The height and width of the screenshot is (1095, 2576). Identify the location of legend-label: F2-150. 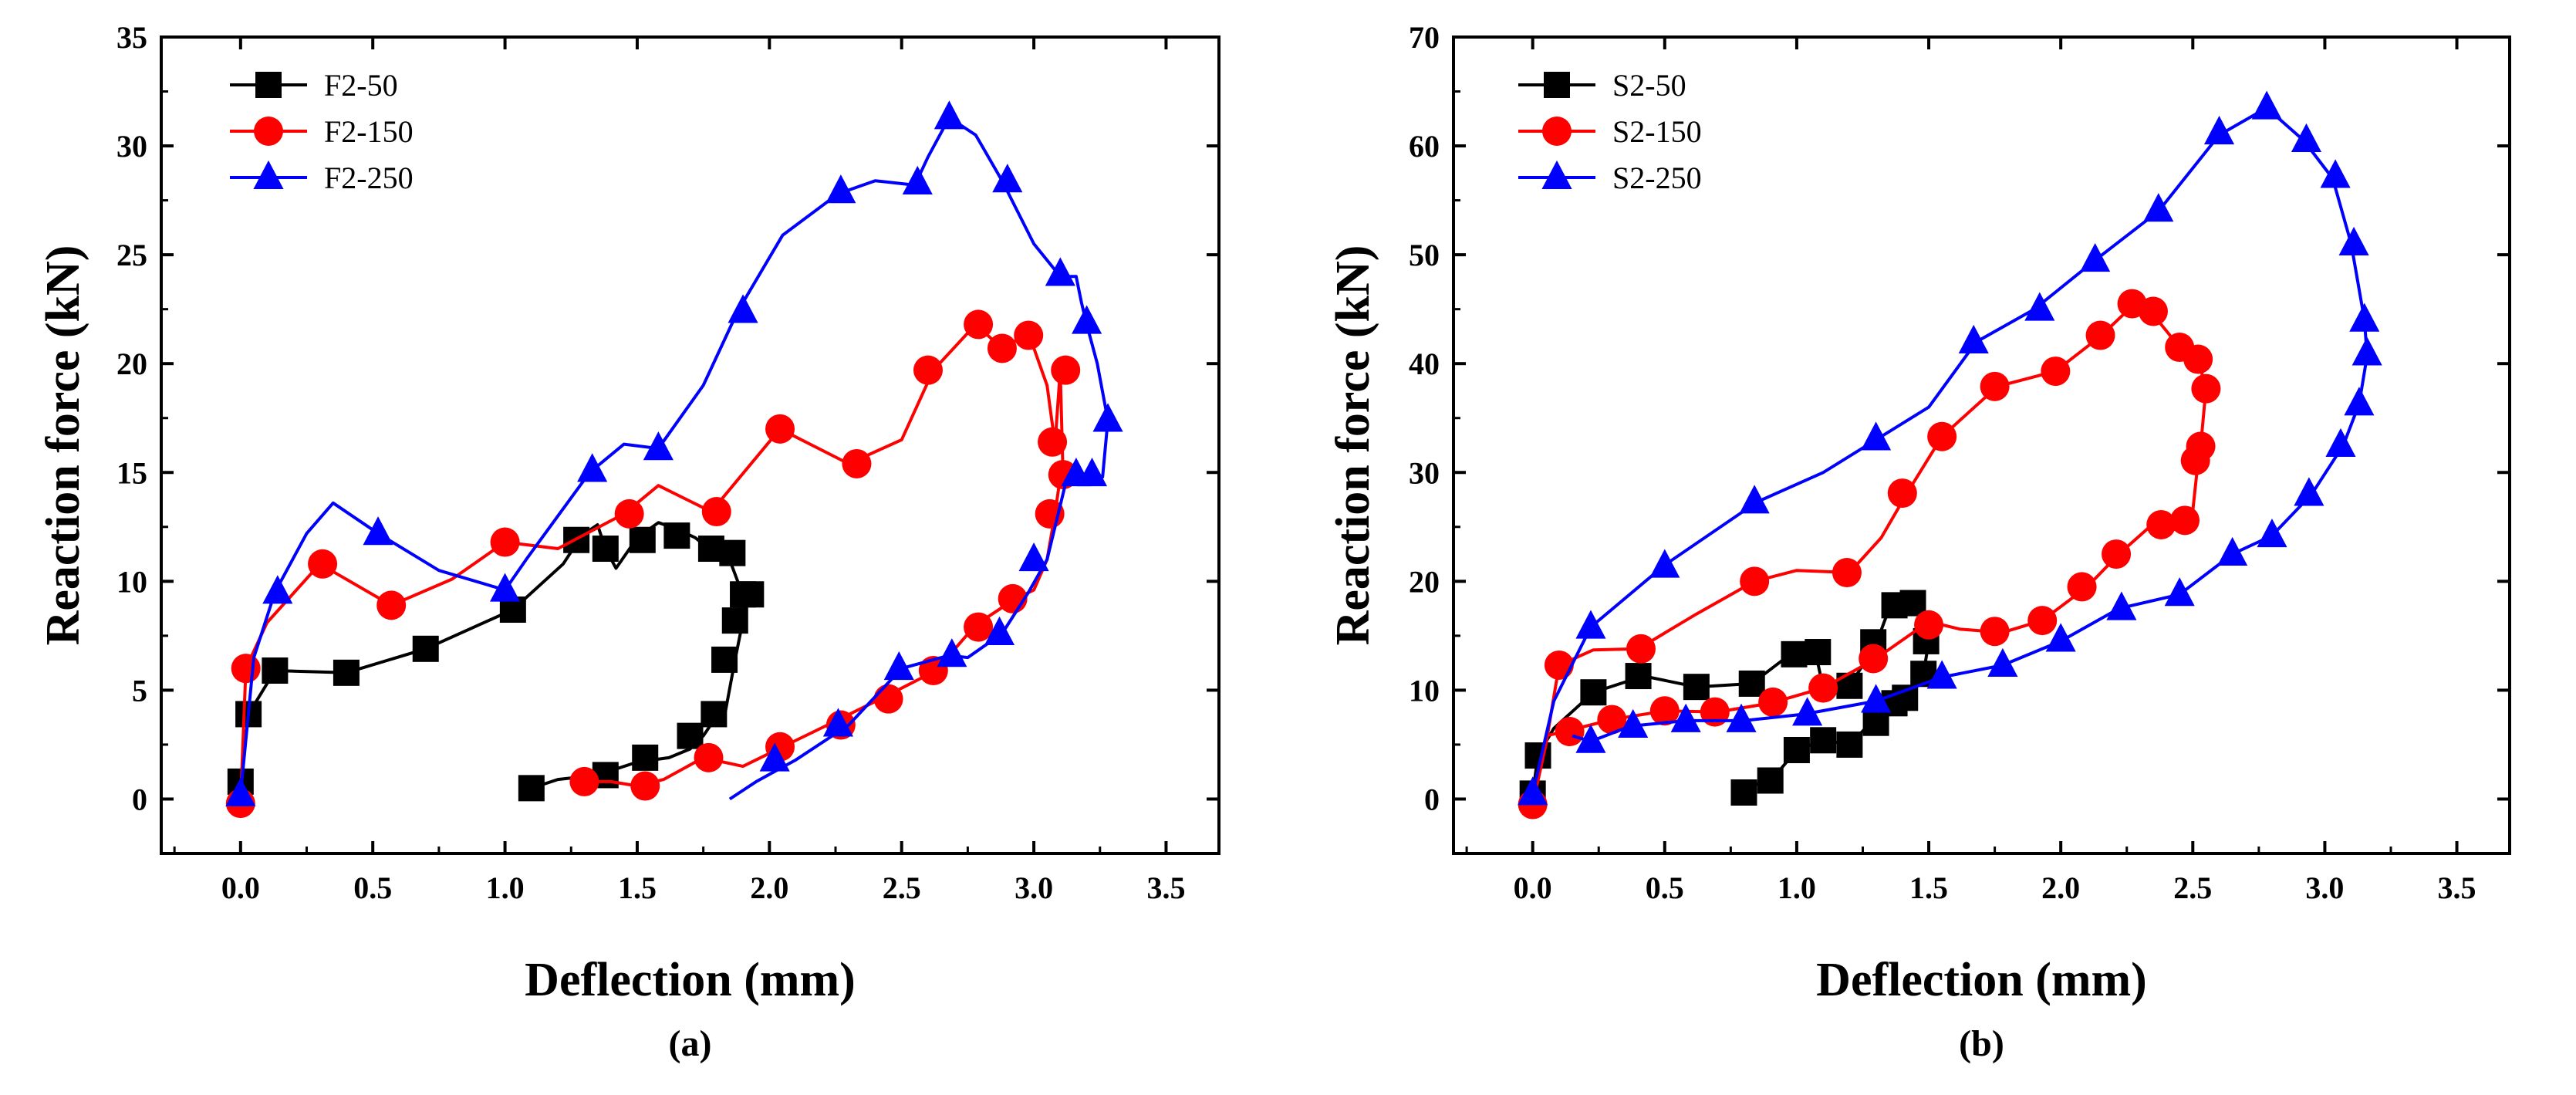
(369, 131).